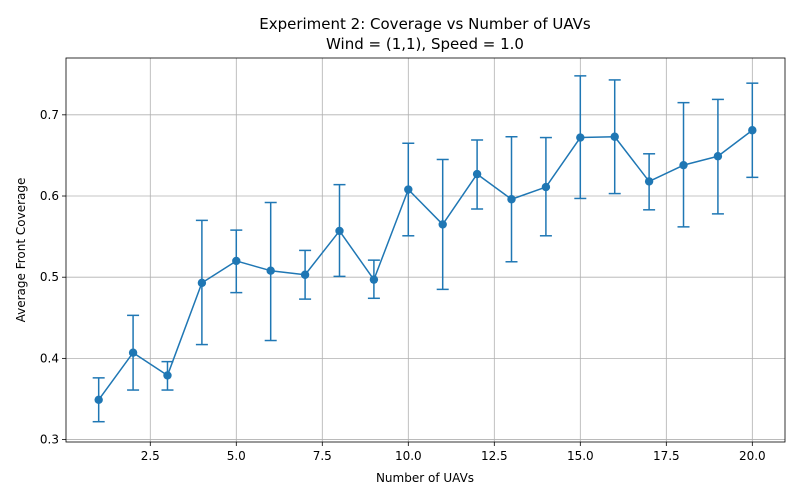  What do you see at coordinates (49, 115) in the screenshot?
I see `y-tick-label: 0.7` at bounding box center [49, 115].